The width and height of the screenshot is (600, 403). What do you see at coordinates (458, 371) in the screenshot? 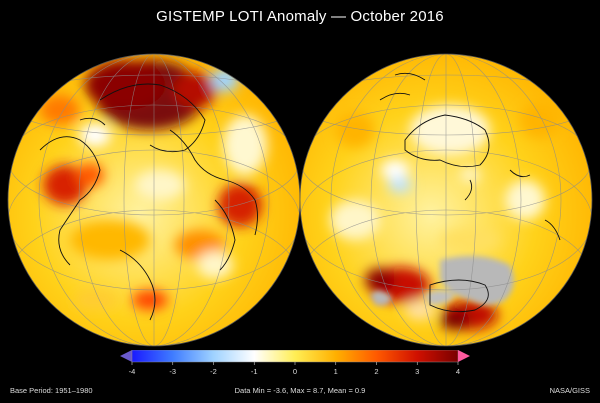
I see `colorbar-tick-label: 4` at bounding box center [458, 371].